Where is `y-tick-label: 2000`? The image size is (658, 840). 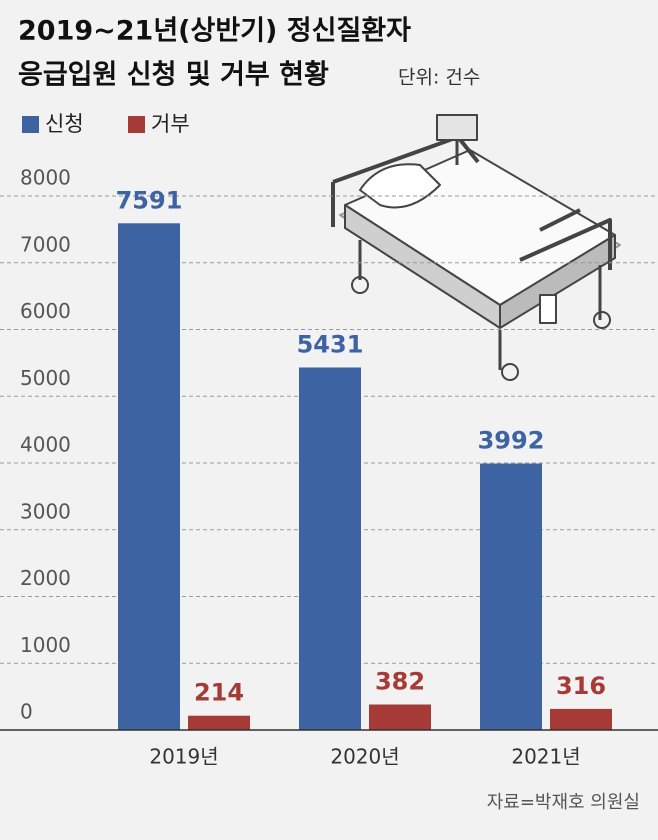 y-tick-label: 2000 is located at coordinates (45, 578).